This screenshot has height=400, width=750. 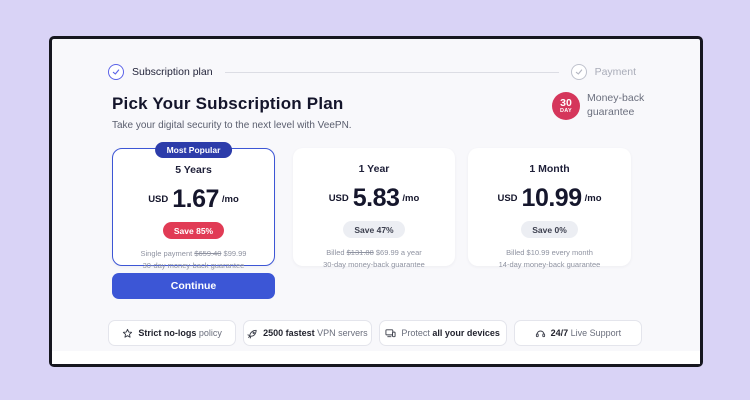 What do you see at coordinates (193, 170) in the screenshot?
I see `plan-term: 5 Years` at bounding box center [193, 170].